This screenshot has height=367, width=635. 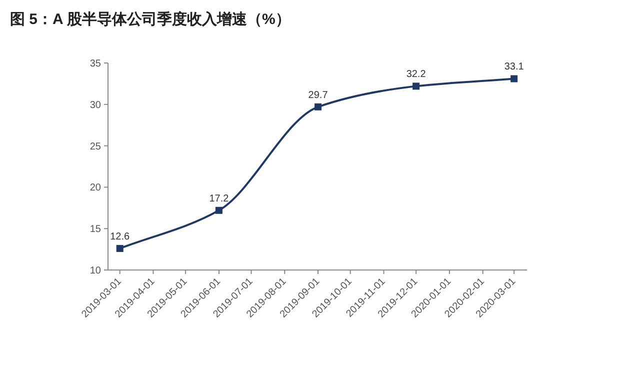 I want to click on y-tick-label: 15, so click(x=96, y=230).